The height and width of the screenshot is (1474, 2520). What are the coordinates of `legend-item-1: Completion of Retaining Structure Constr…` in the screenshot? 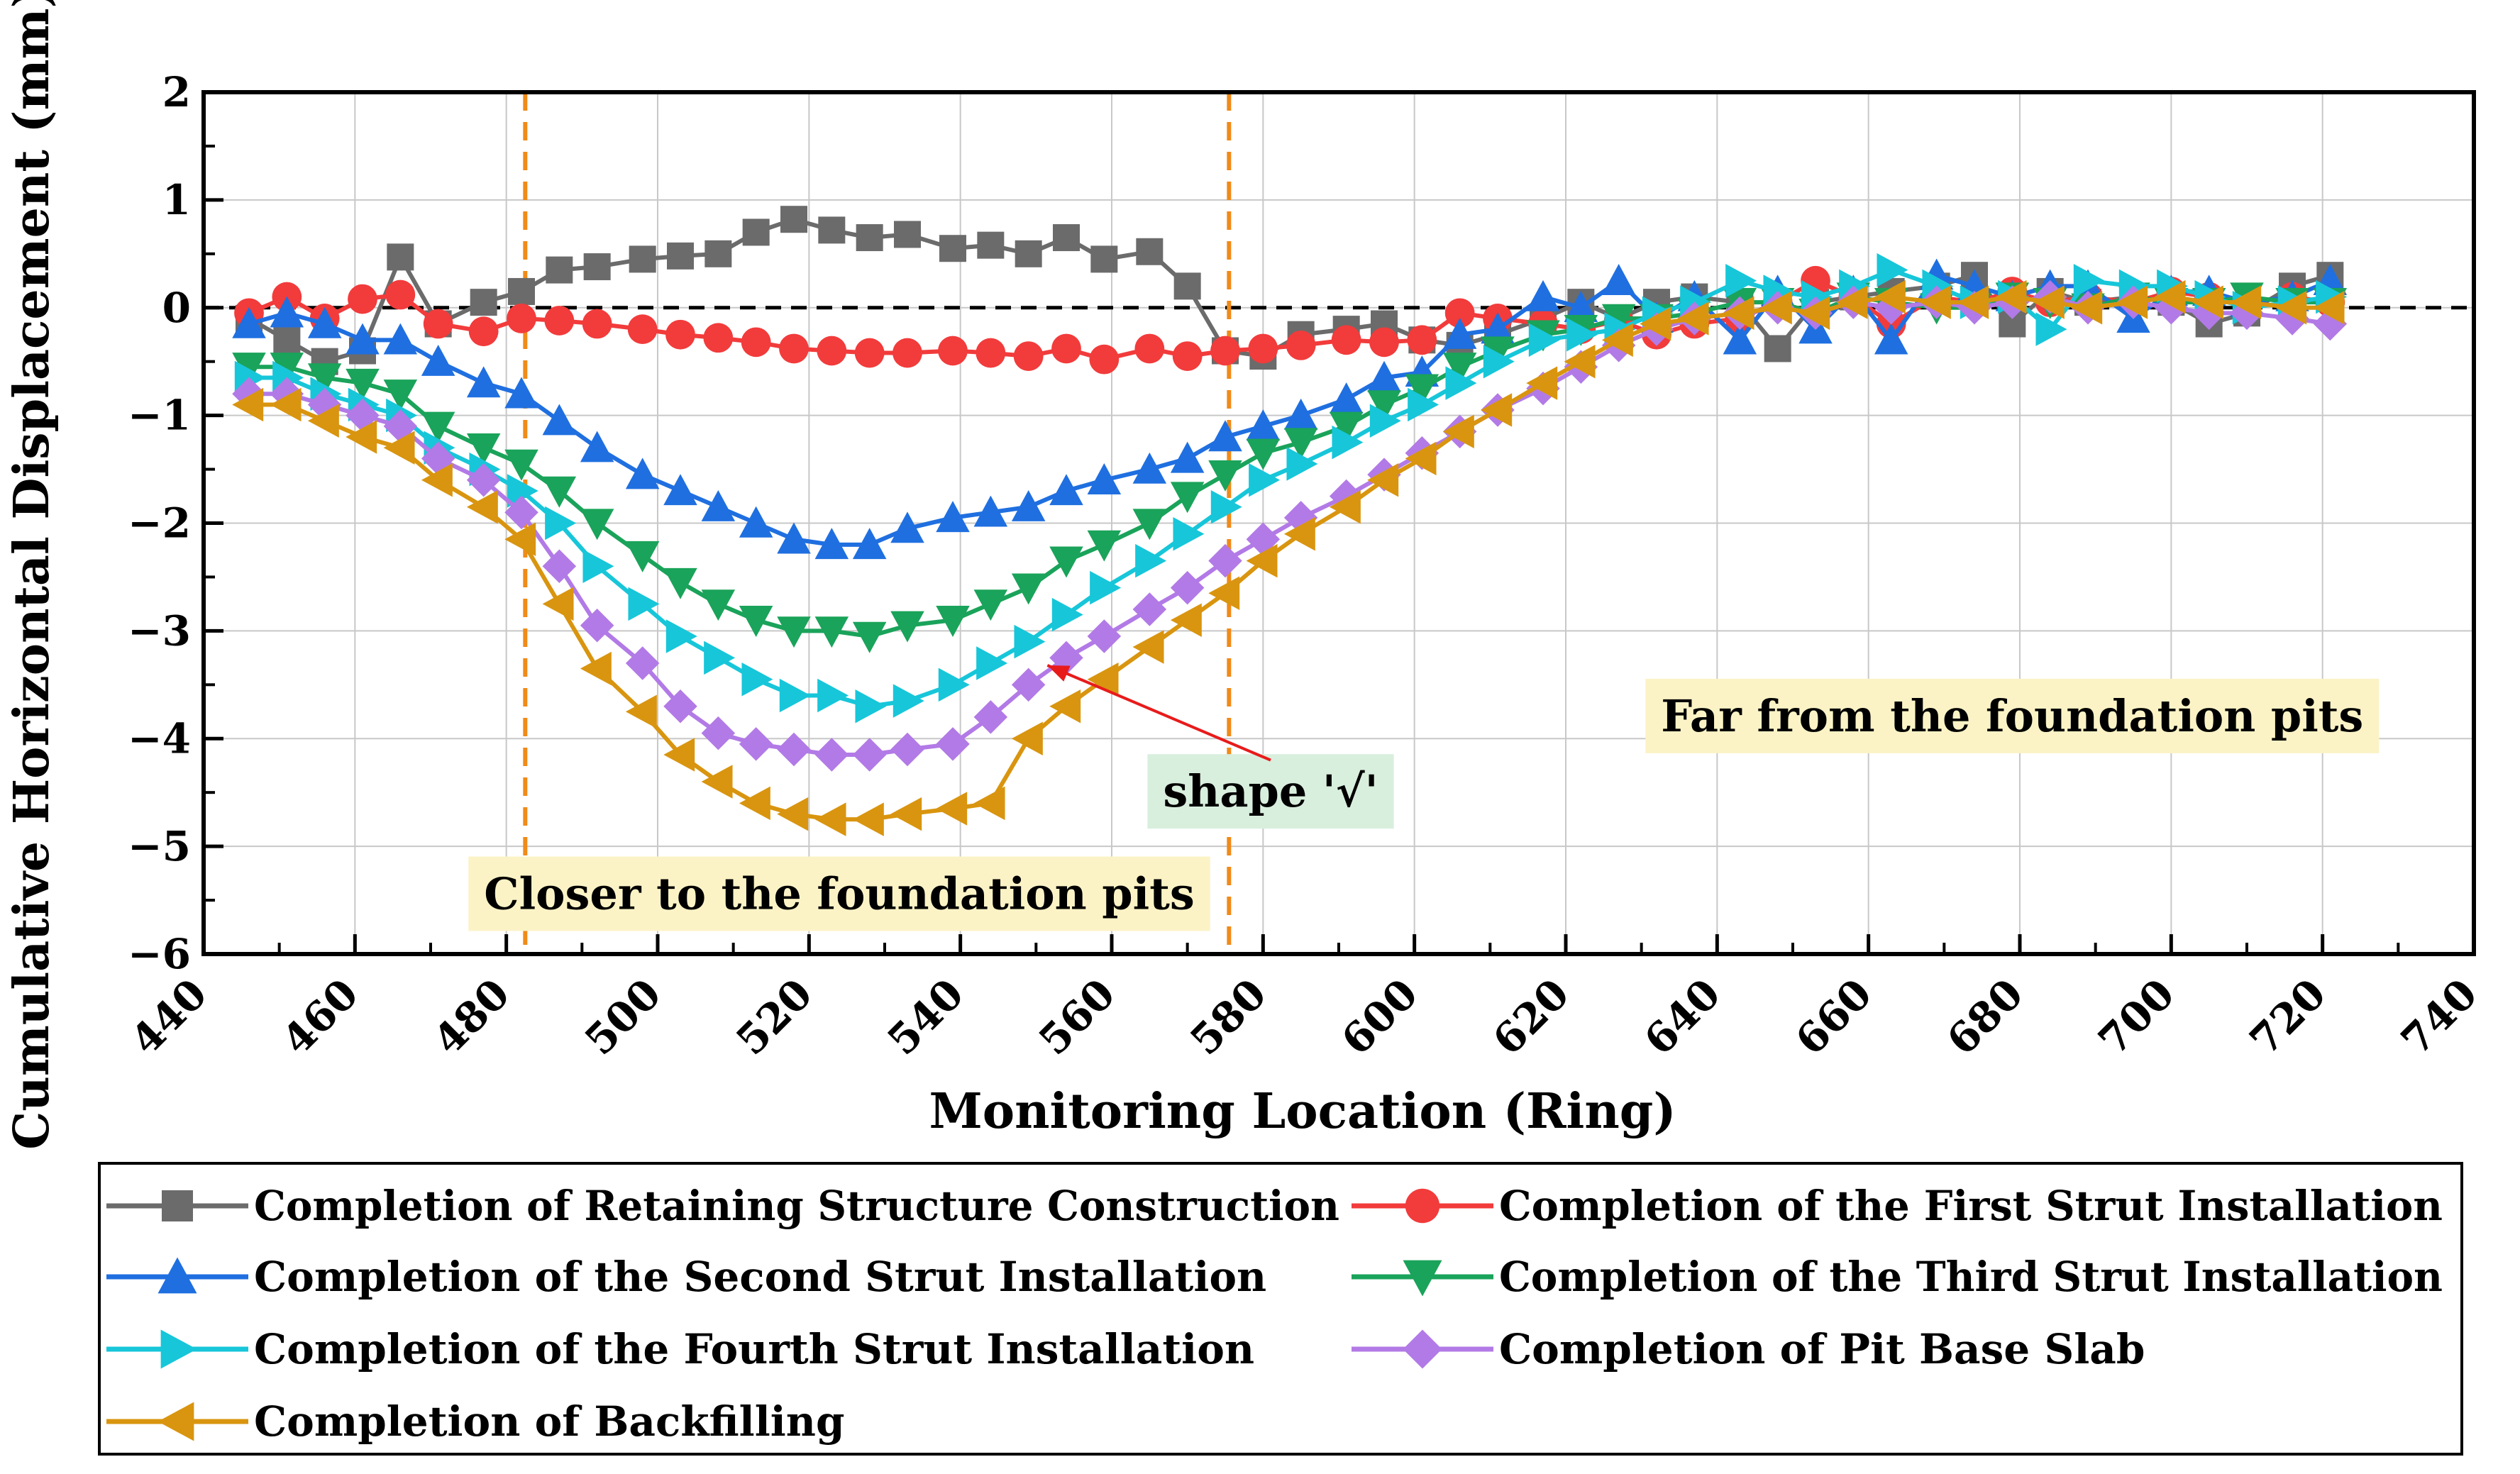 It's located at (722, 1206).